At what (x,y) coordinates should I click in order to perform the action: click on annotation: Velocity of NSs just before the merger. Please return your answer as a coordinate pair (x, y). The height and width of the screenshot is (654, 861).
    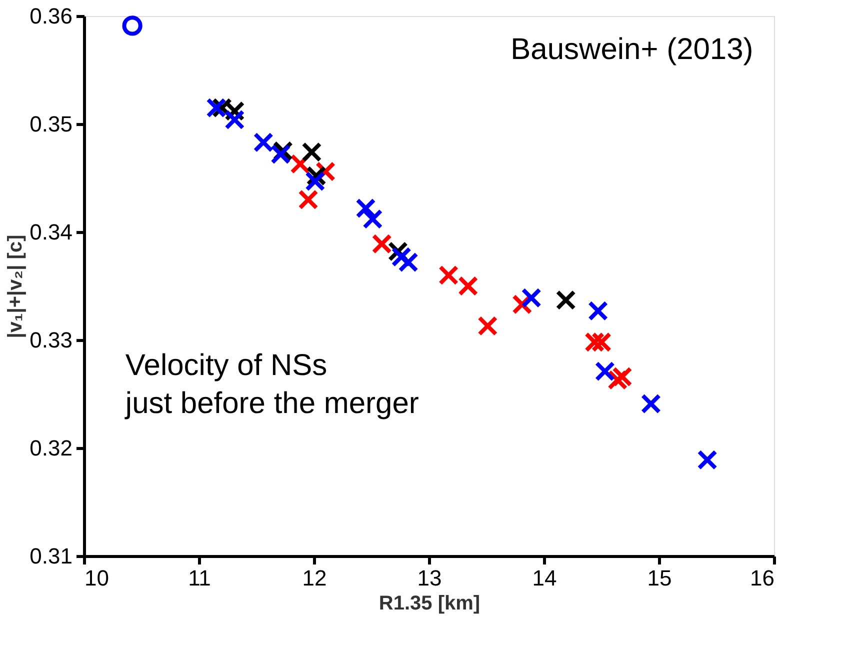
    Looking at the image, I should click on (271, 384).